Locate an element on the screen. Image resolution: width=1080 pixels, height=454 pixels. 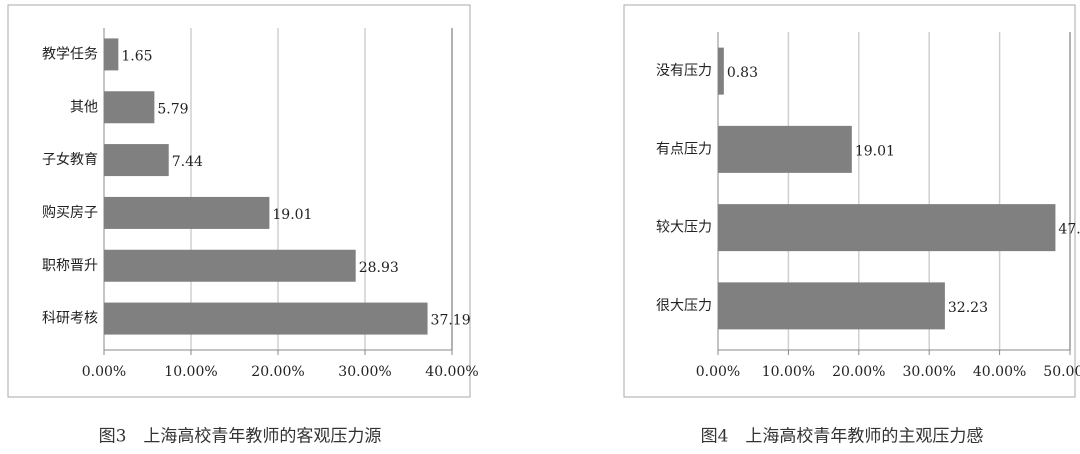
category-label: 子女教育 is located at coordinates (70, 159).